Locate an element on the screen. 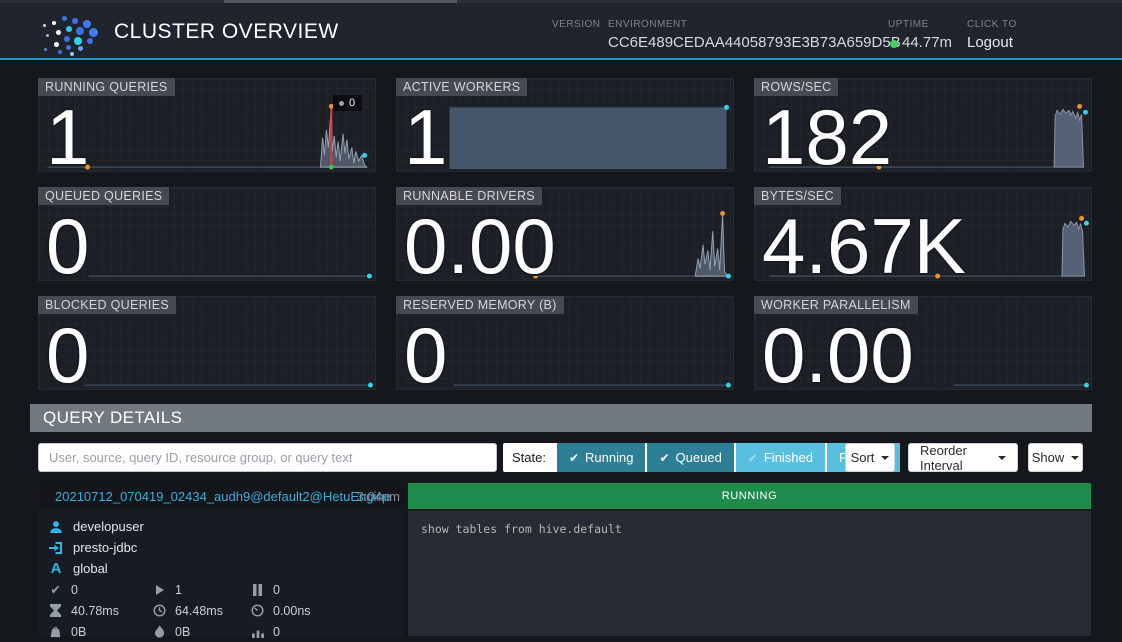  query-memory-row: 0B 0B 0 is located at coordinates (225, 631).